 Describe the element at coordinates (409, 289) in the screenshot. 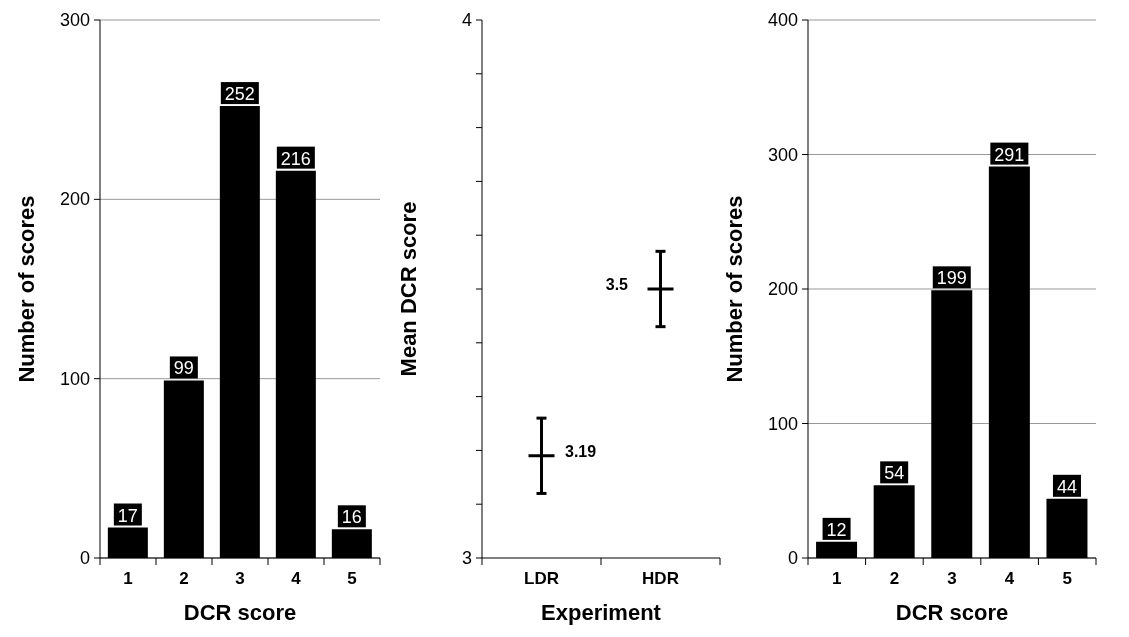

I see `y-axis-title: Mean DCR score` at that location.